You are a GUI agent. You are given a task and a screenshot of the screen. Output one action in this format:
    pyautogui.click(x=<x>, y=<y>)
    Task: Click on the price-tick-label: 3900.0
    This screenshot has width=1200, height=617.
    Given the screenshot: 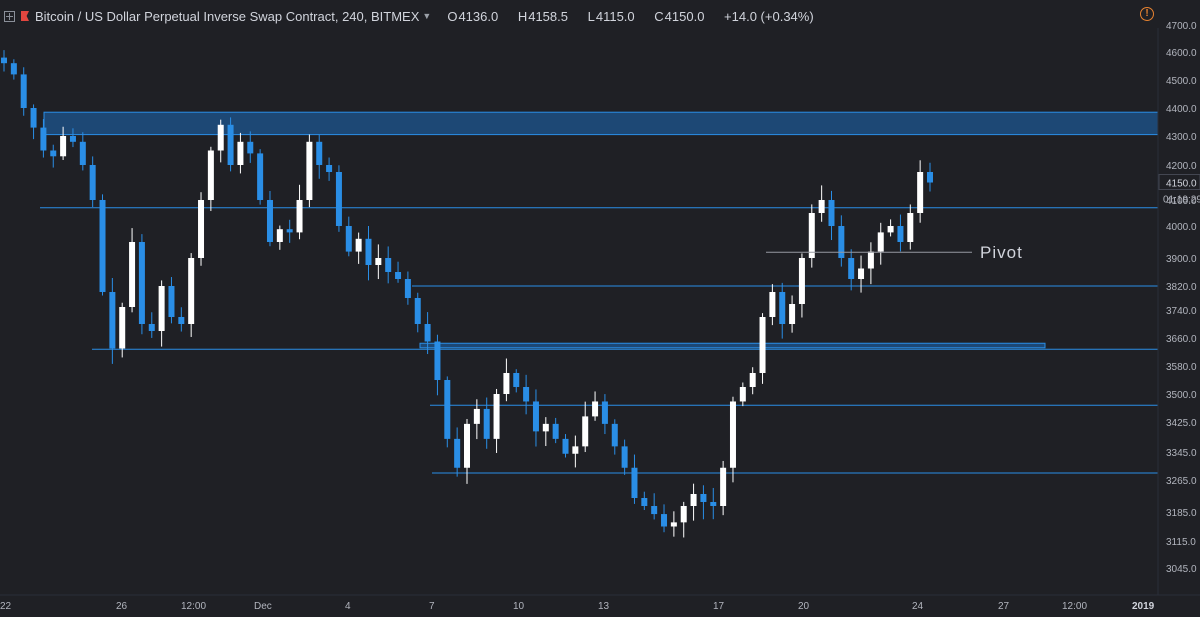 What is the action you would take?
    pyautogui.click(x=1181, y=259)
    